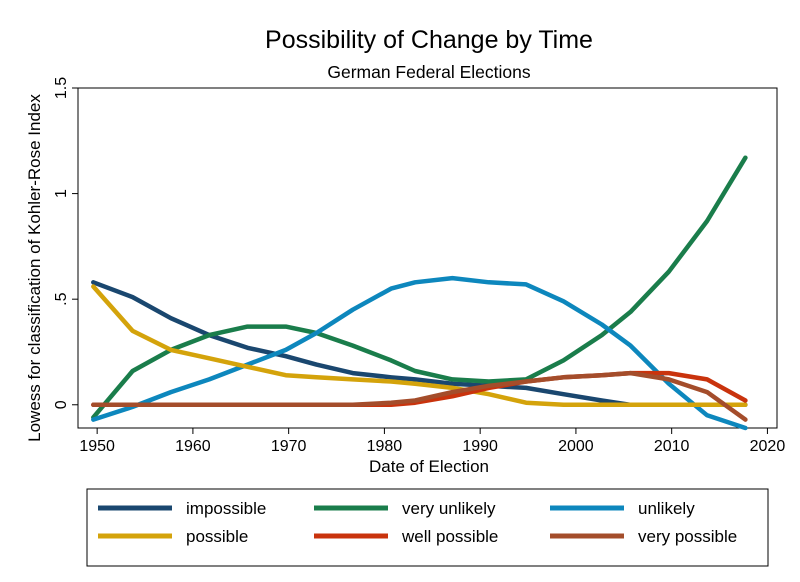 This screenshot has height=582, width=800. What do you see at coordinates (672, 446) in the screenshot?
I see `x-tick-label: 2010` at bounding box center [672, 446].